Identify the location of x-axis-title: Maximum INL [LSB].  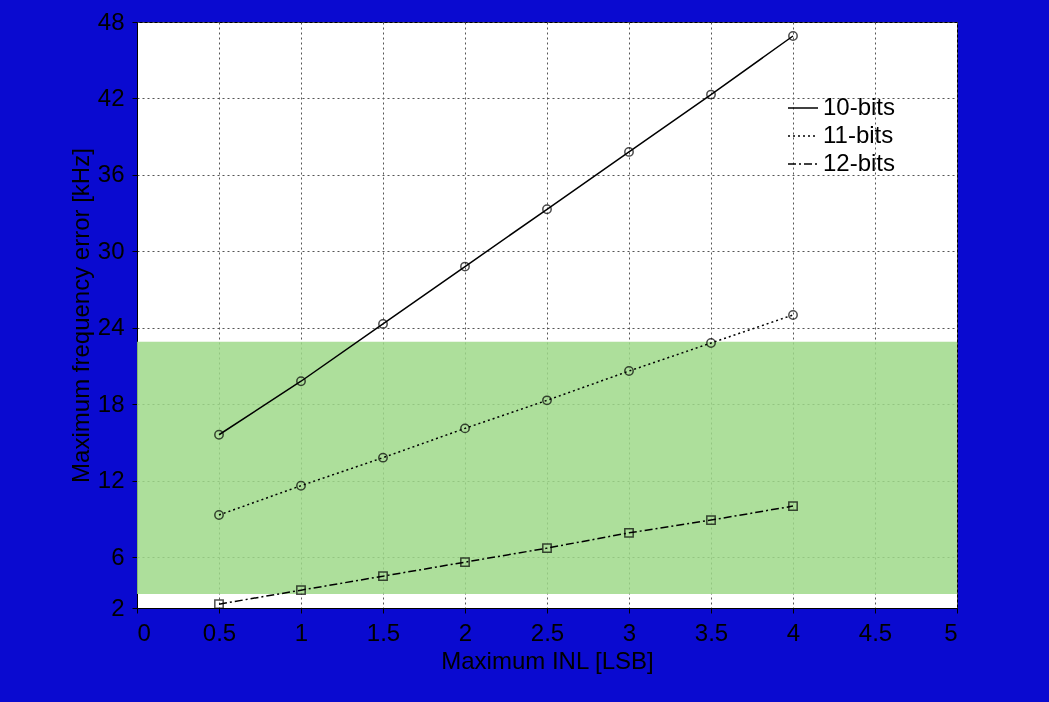
(547, 660).